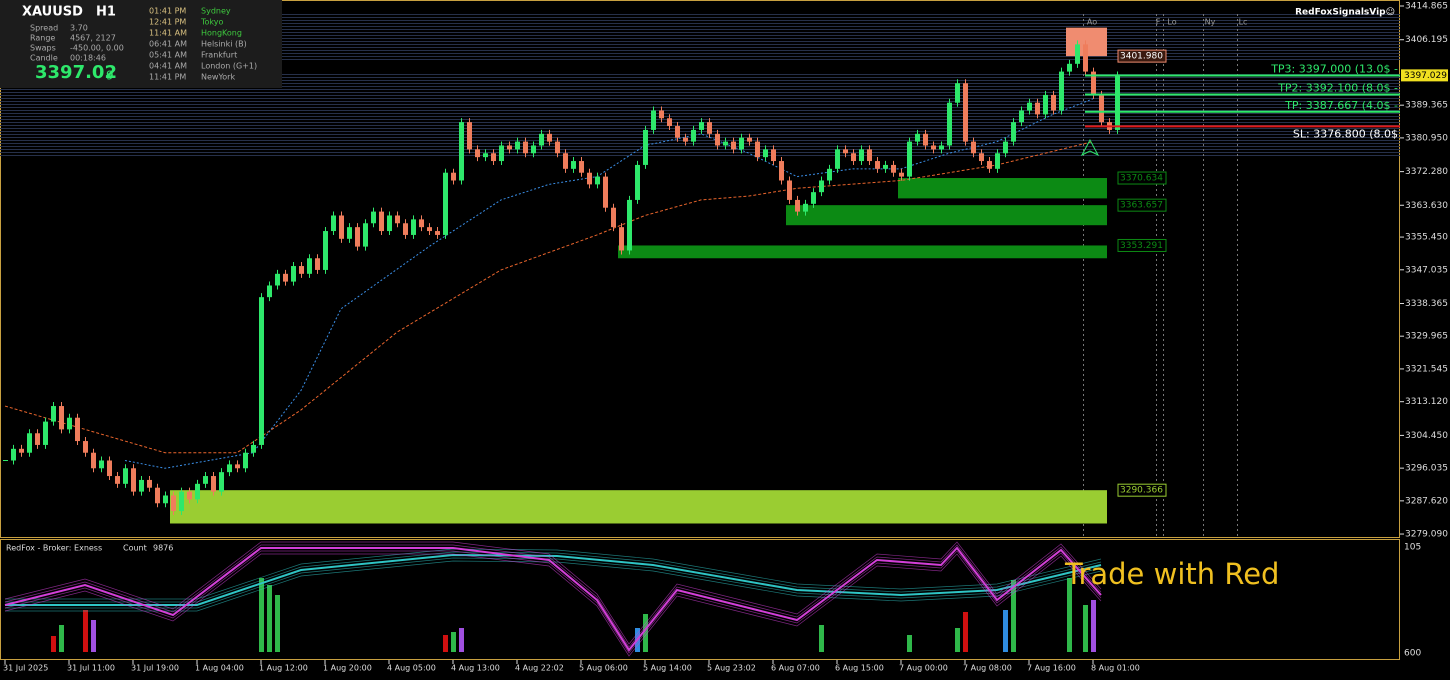 This screenshot has width=1450, height=680. I want to click on session-time: 11:41 PM, so click(167, 77).